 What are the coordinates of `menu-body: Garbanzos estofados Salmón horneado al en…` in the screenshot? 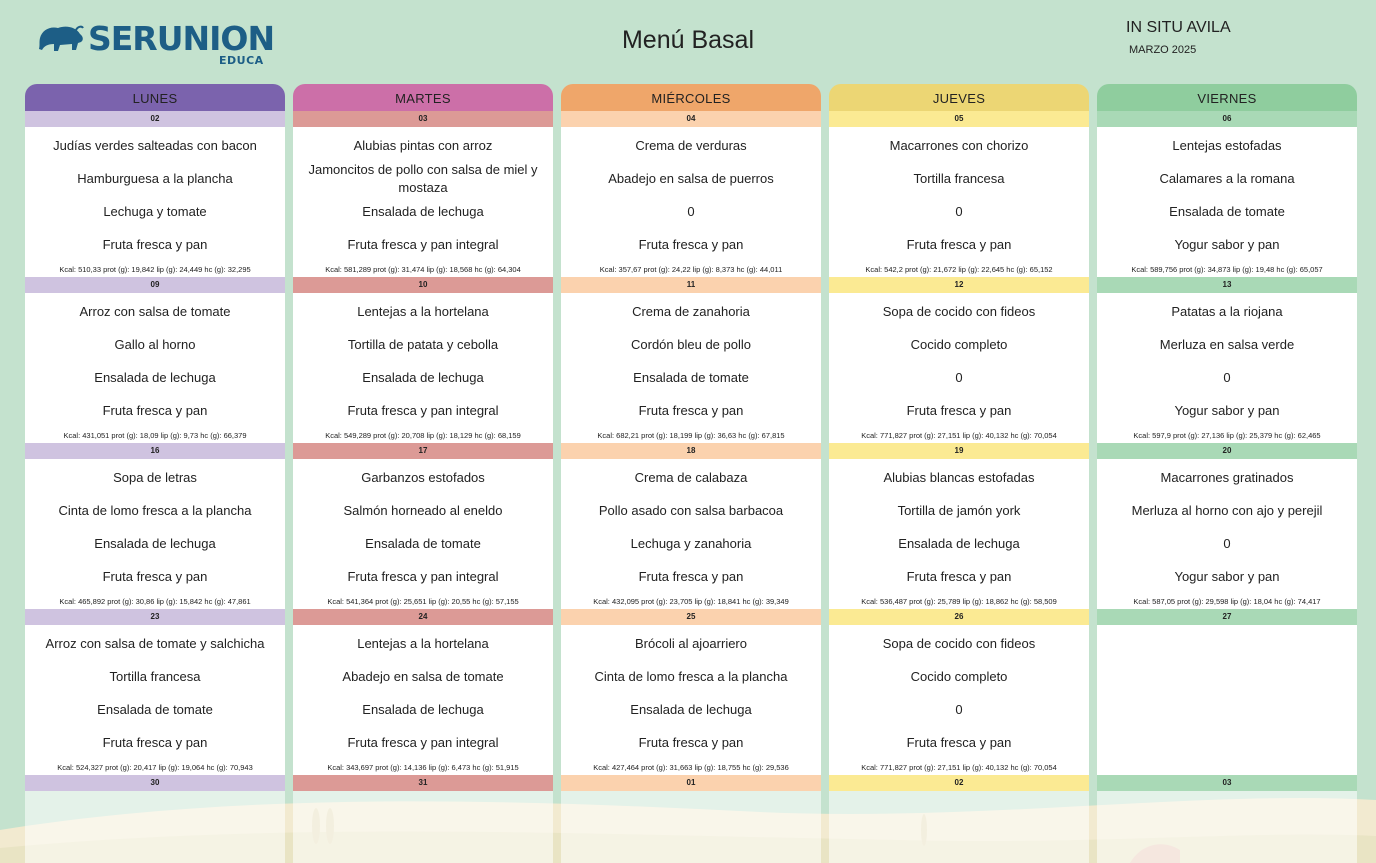 It's located at (423, 534).